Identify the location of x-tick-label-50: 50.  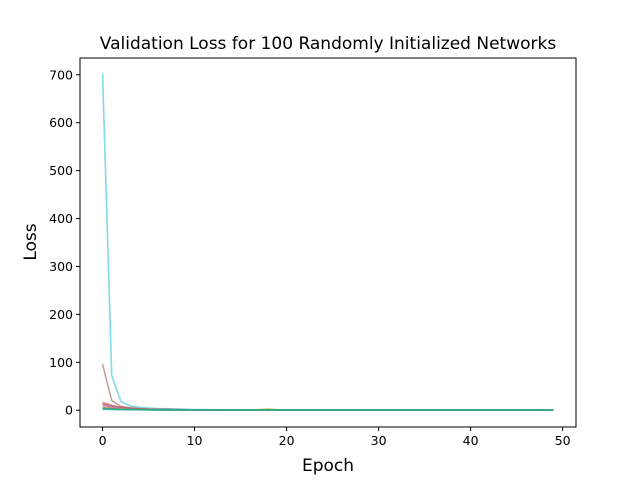
(563, 440).